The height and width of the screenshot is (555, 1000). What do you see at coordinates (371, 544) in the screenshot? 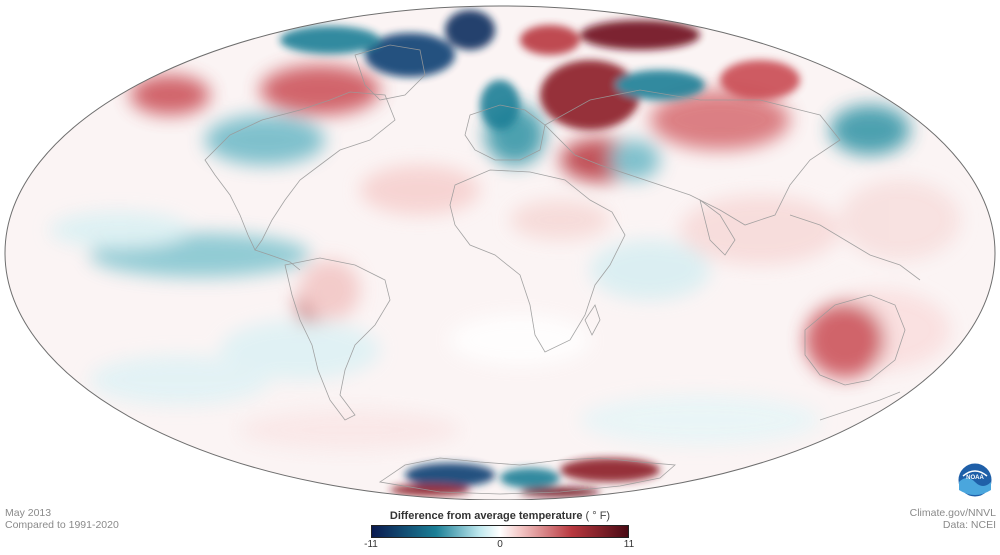
I see `legend-tick-min: -11` at bounding box center [371, 544].